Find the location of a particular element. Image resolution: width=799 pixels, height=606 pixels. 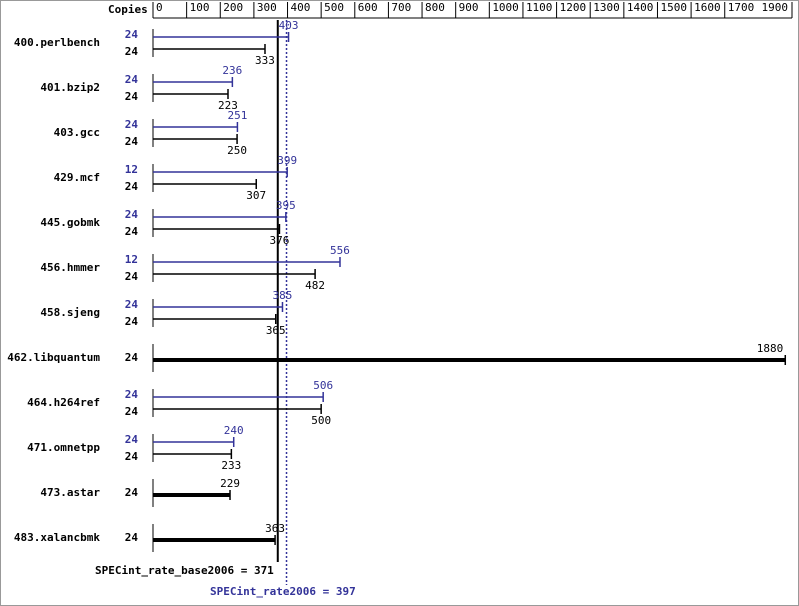

x-tick-label: 1500 is located at coordinates (673, 7).